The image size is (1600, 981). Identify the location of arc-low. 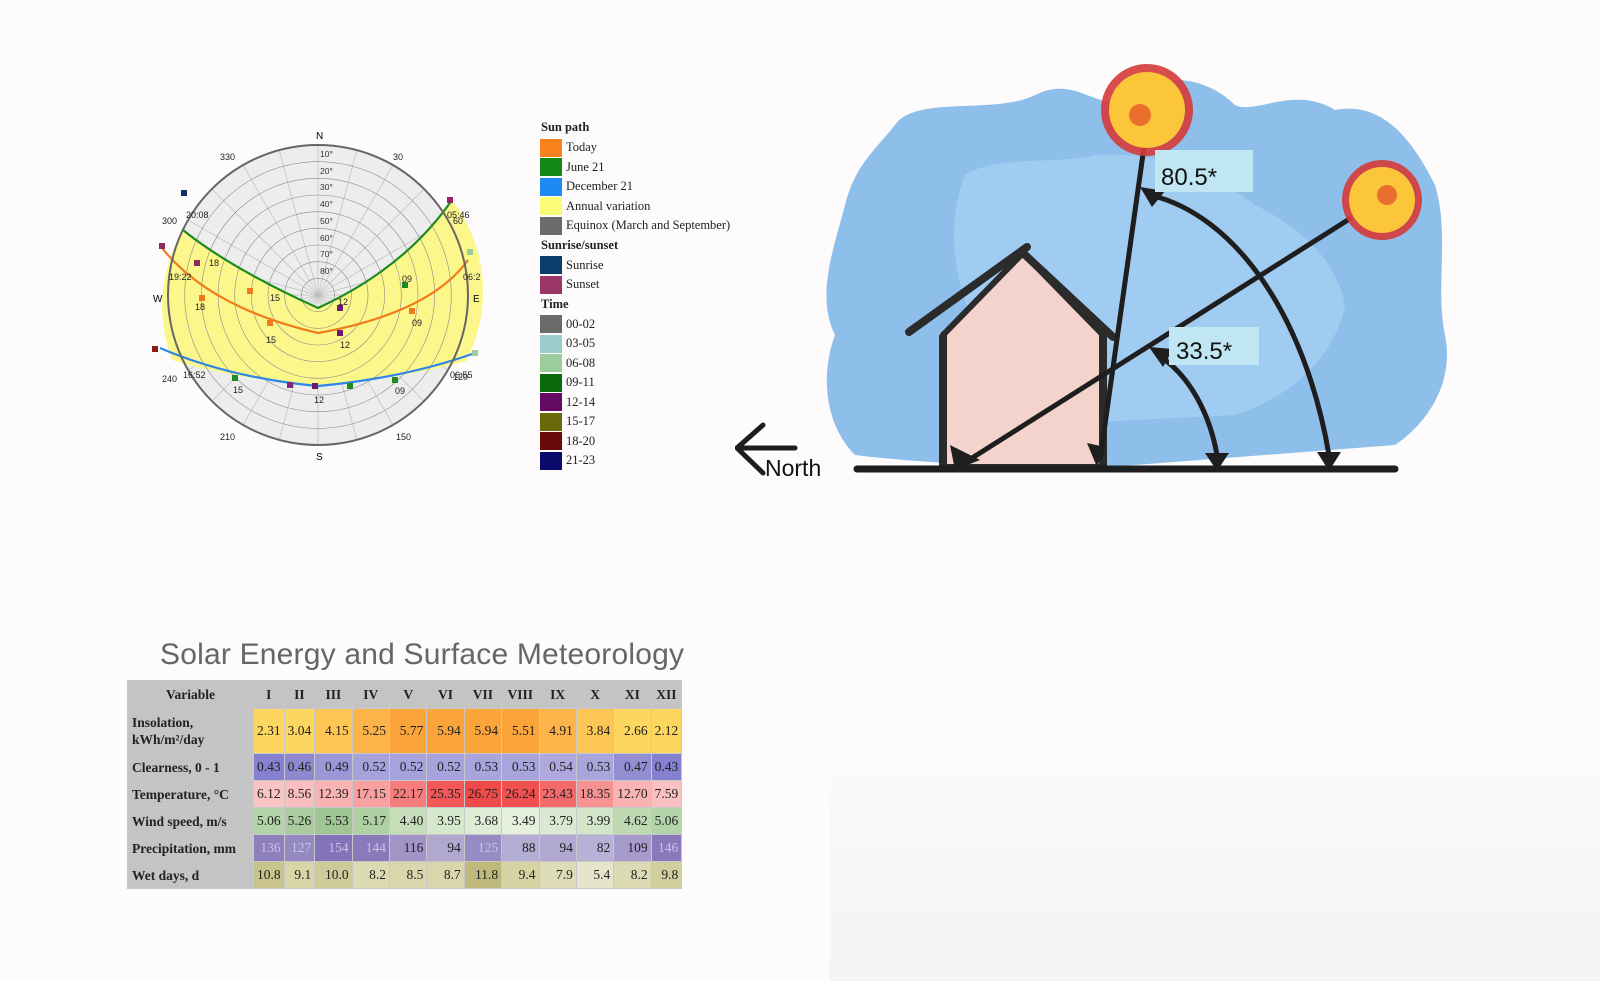
(1188, 404).